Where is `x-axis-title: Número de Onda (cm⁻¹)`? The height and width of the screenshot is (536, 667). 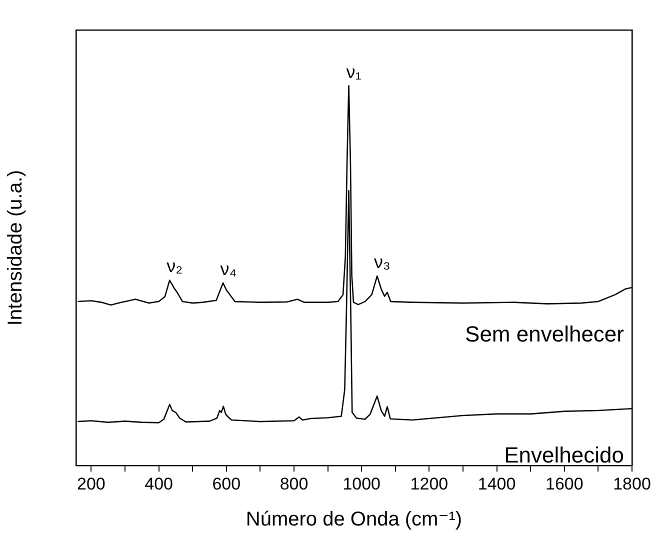 x-axis-title: Número de Onda (cm⁻¹) is located at coordinates (354, 519).